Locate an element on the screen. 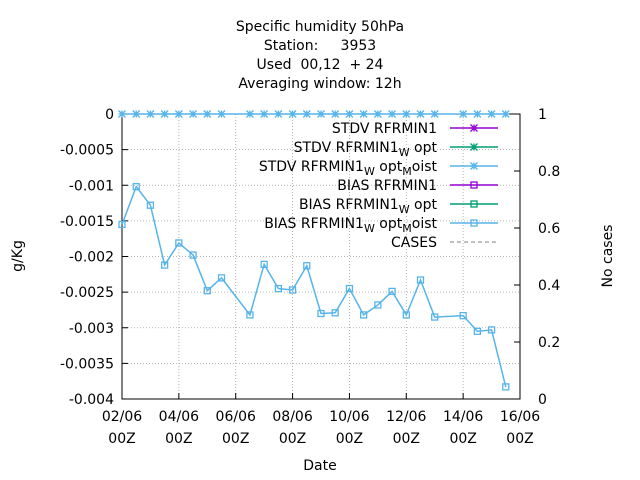  x-tick-label: 02/06 is located at coordinates (122, 417).